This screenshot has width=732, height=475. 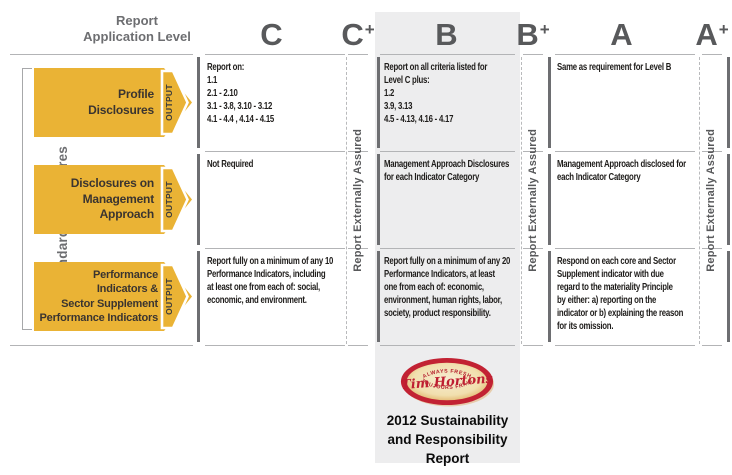 What do you see at coordinates (358, 200) in the screenshot?
I see `assured-label-c-plus: Report Externally Assured` at bounding box center [358, 200].